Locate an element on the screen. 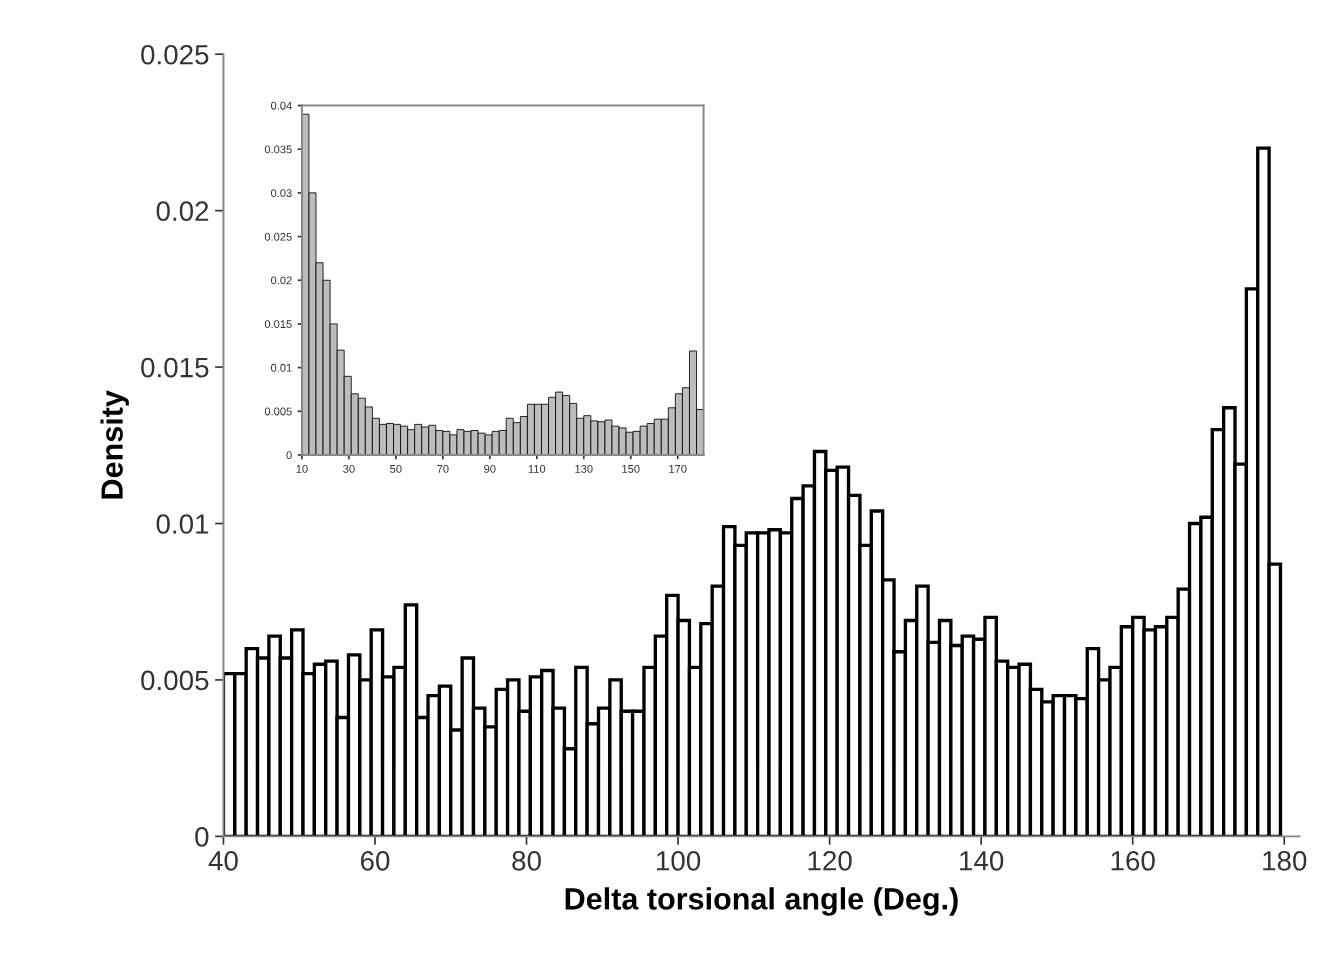 Image resolution: width=1330 pixels, height=968 pixels. x-tick-label: 80 is located at coordinates (526, 860).